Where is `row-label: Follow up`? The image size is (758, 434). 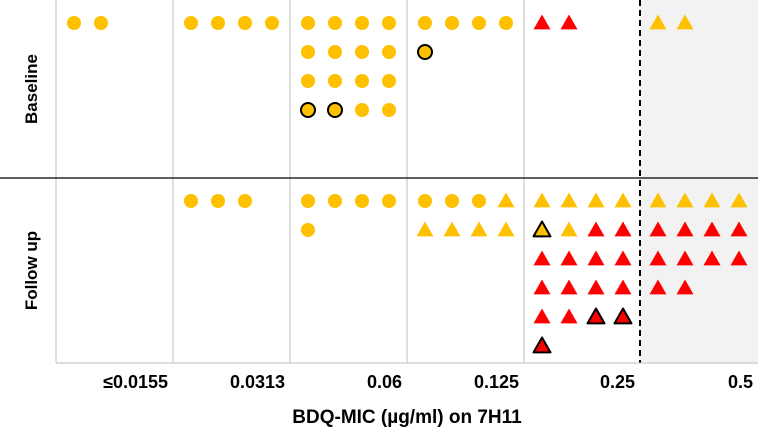
row-label: Follow up is located at coordinates (31, 270).